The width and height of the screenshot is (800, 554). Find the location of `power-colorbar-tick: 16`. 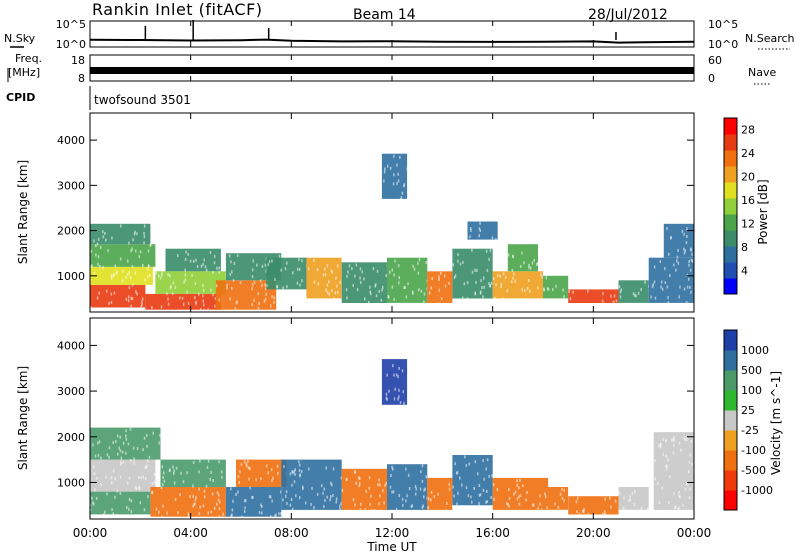

power-colorbar-tick: 16 is located at coordinates (748, 200).